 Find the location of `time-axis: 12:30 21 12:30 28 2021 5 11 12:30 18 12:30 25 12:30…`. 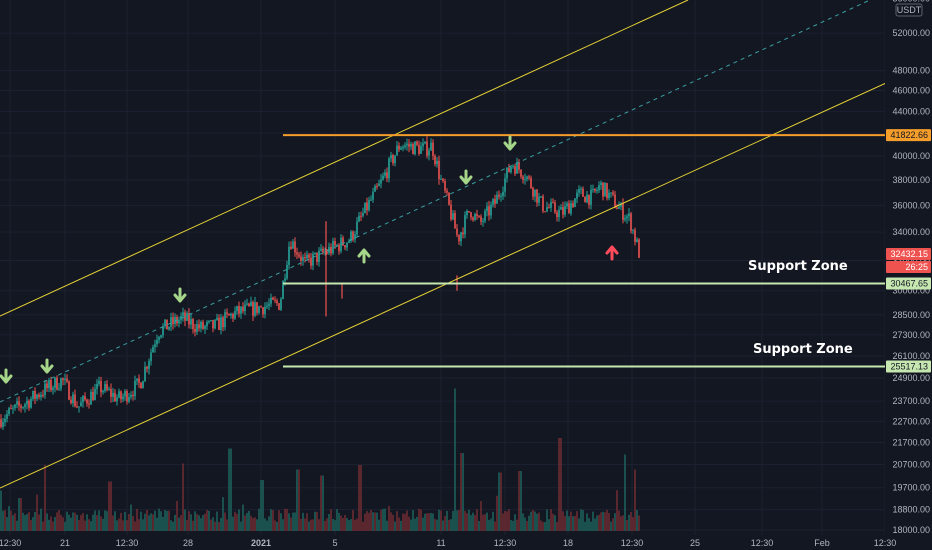

time-axis: 12:30 21 12:30 28 2021 5 11 12:30 18 12:30 25 12:30… is located at coordinates (448, 543).